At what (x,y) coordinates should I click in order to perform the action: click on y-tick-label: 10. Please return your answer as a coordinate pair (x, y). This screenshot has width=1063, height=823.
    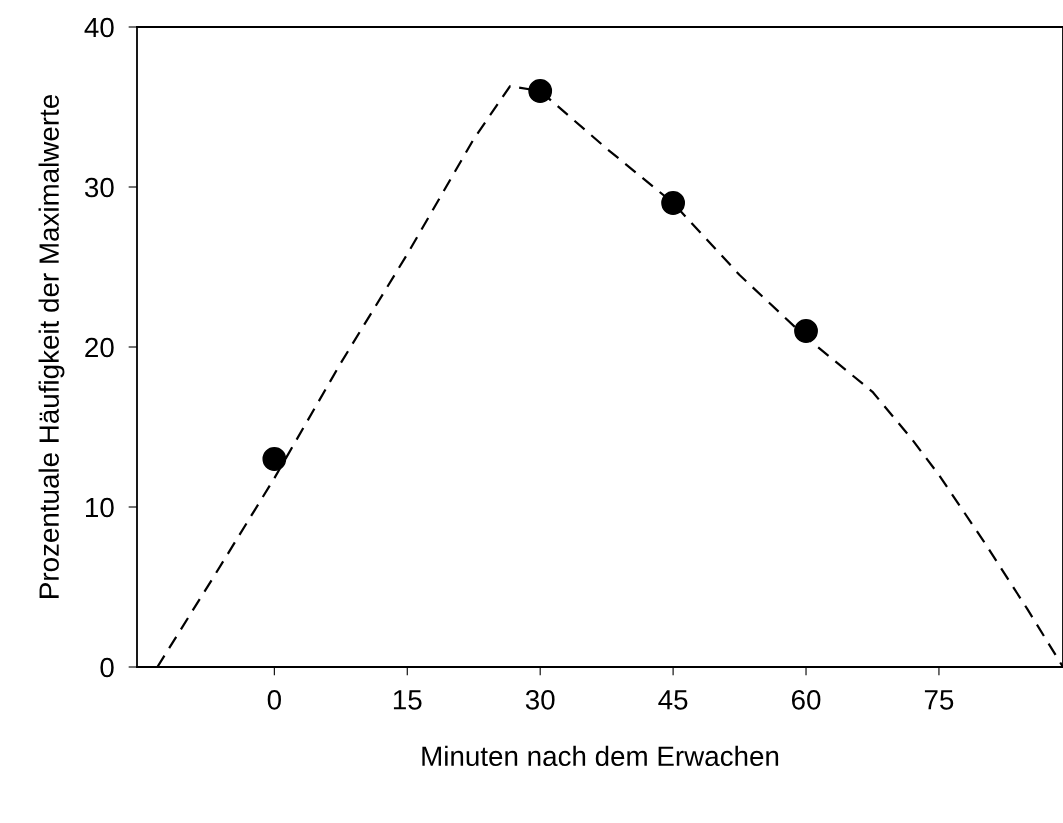
    Looking at the image, I should click on (100, 507).